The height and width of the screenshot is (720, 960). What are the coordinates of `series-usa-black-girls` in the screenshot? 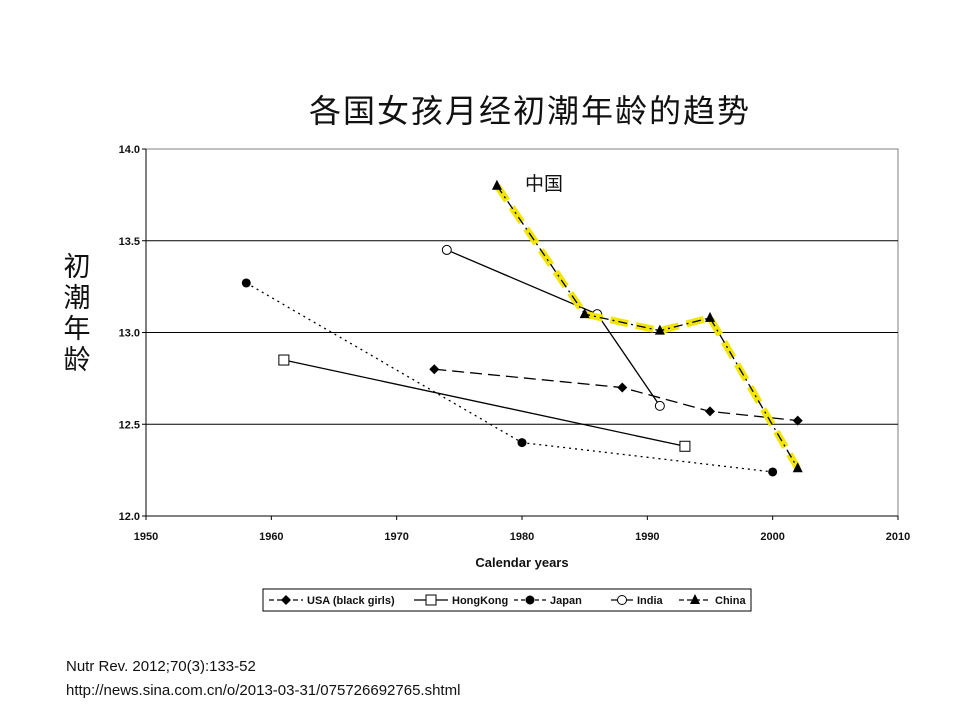 It's located at (616, 395).